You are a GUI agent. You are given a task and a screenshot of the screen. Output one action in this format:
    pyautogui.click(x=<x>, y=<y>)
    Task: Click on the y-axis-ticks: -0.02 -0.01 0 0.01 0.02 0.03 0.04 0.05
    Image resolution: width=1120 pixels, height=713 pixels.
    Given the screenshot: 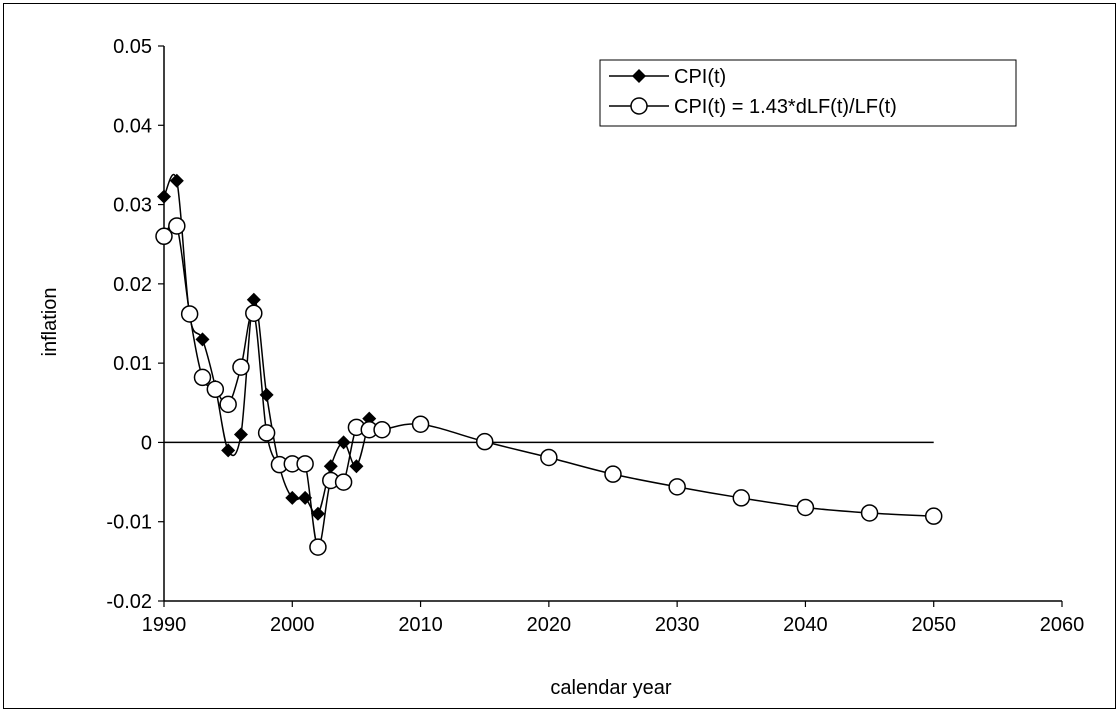 What is the action you would take?
    pyautogui.click(x=135, y=324)
    